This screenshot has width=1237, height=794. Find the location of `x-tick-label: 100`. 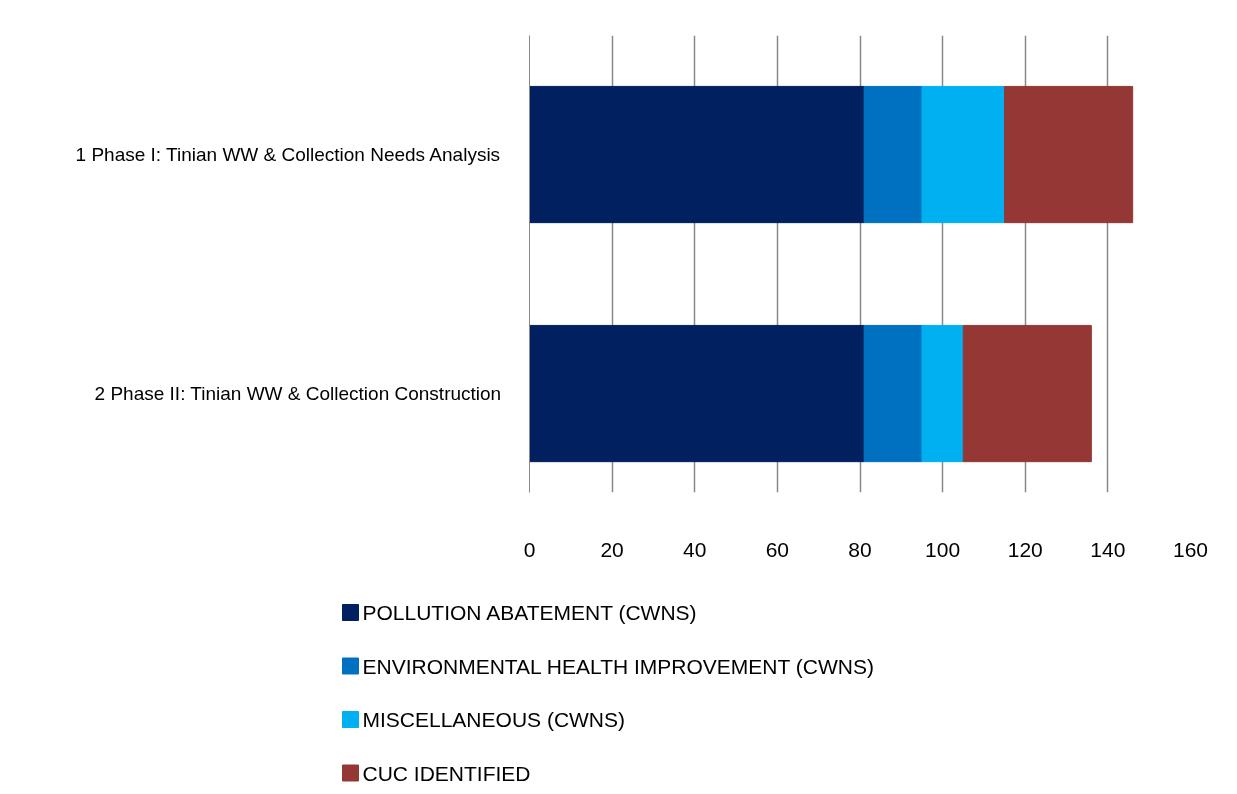

x-tick-label: 100 is located at coordinates (943, 549).